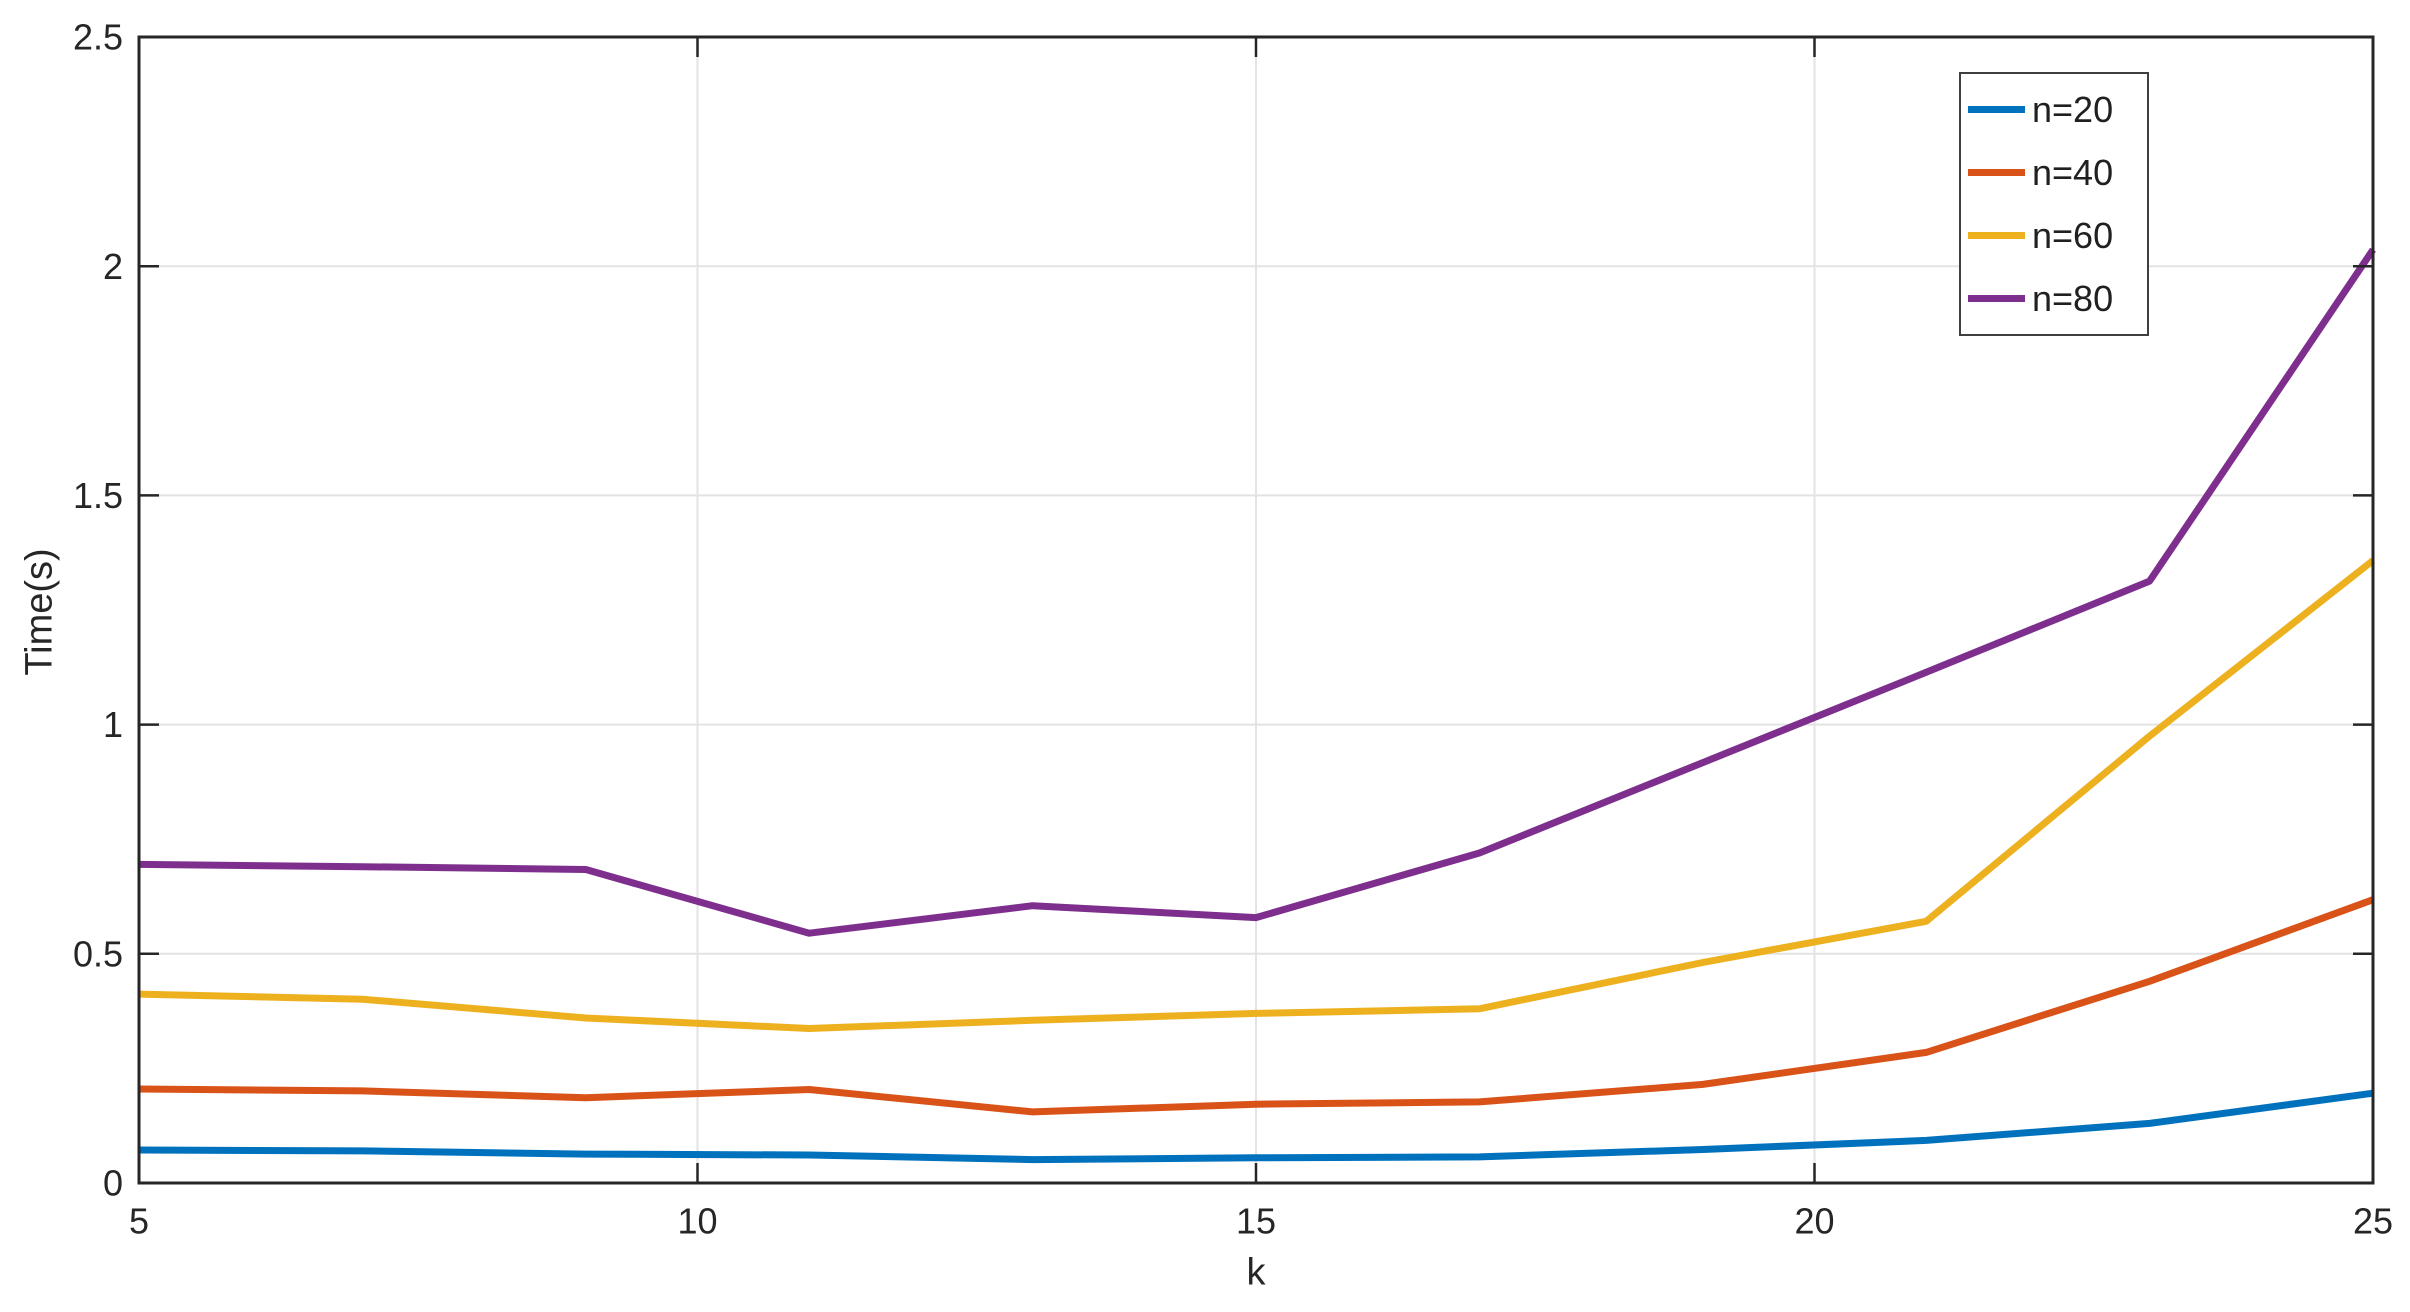 Image resolution: width=2410 pixels, height=1312 pixels. What do you see at coordinates (1256, 1126) in the screenshot?
I see `series-line-n=20` at bounding box center [1256, 1126].